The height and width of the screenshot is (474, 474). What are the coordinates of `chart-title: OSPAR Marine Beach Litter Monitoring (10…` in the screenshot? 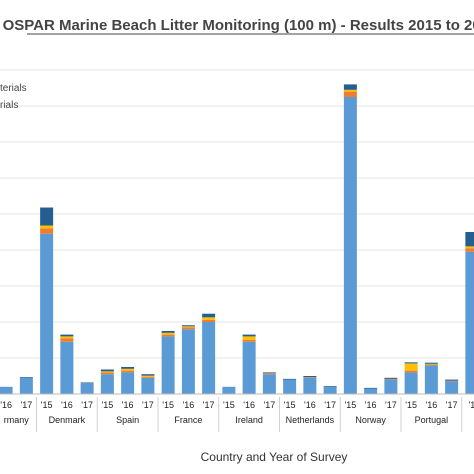 It's located at (238, 25).